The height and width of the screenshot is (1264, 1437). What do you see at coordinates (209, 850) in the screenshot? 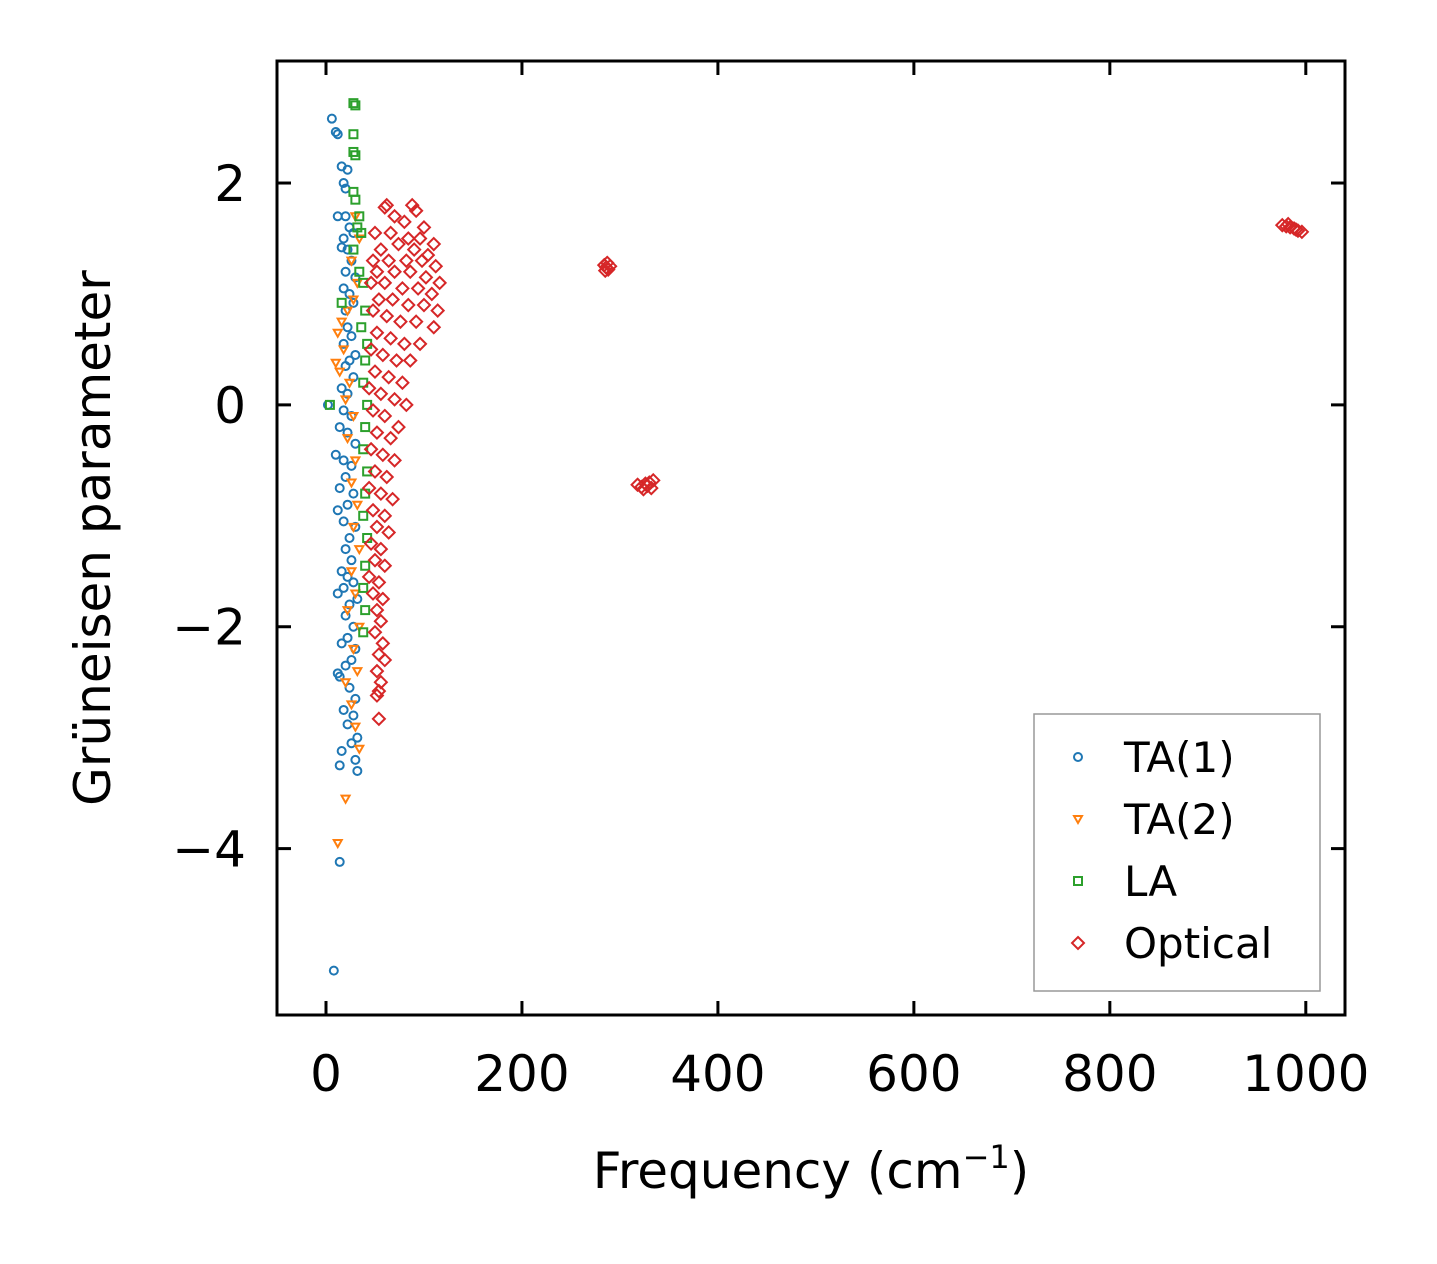
I see `y-tick-label: −4` at bounding box center [209, 850].